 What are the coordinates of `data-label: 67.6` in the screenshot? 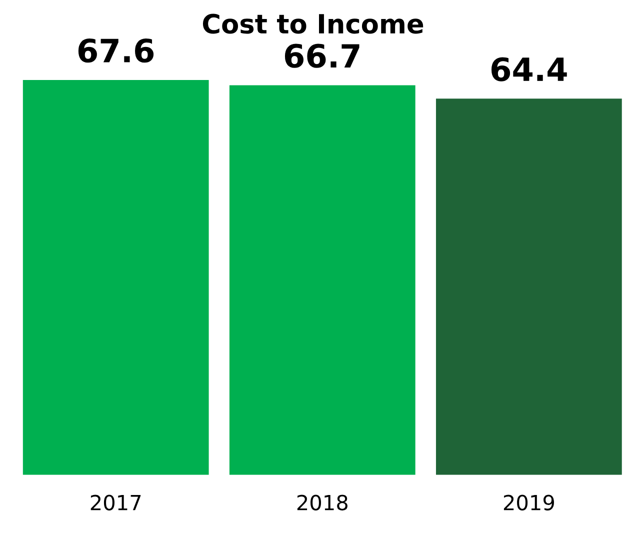 It's located at (116, 50).